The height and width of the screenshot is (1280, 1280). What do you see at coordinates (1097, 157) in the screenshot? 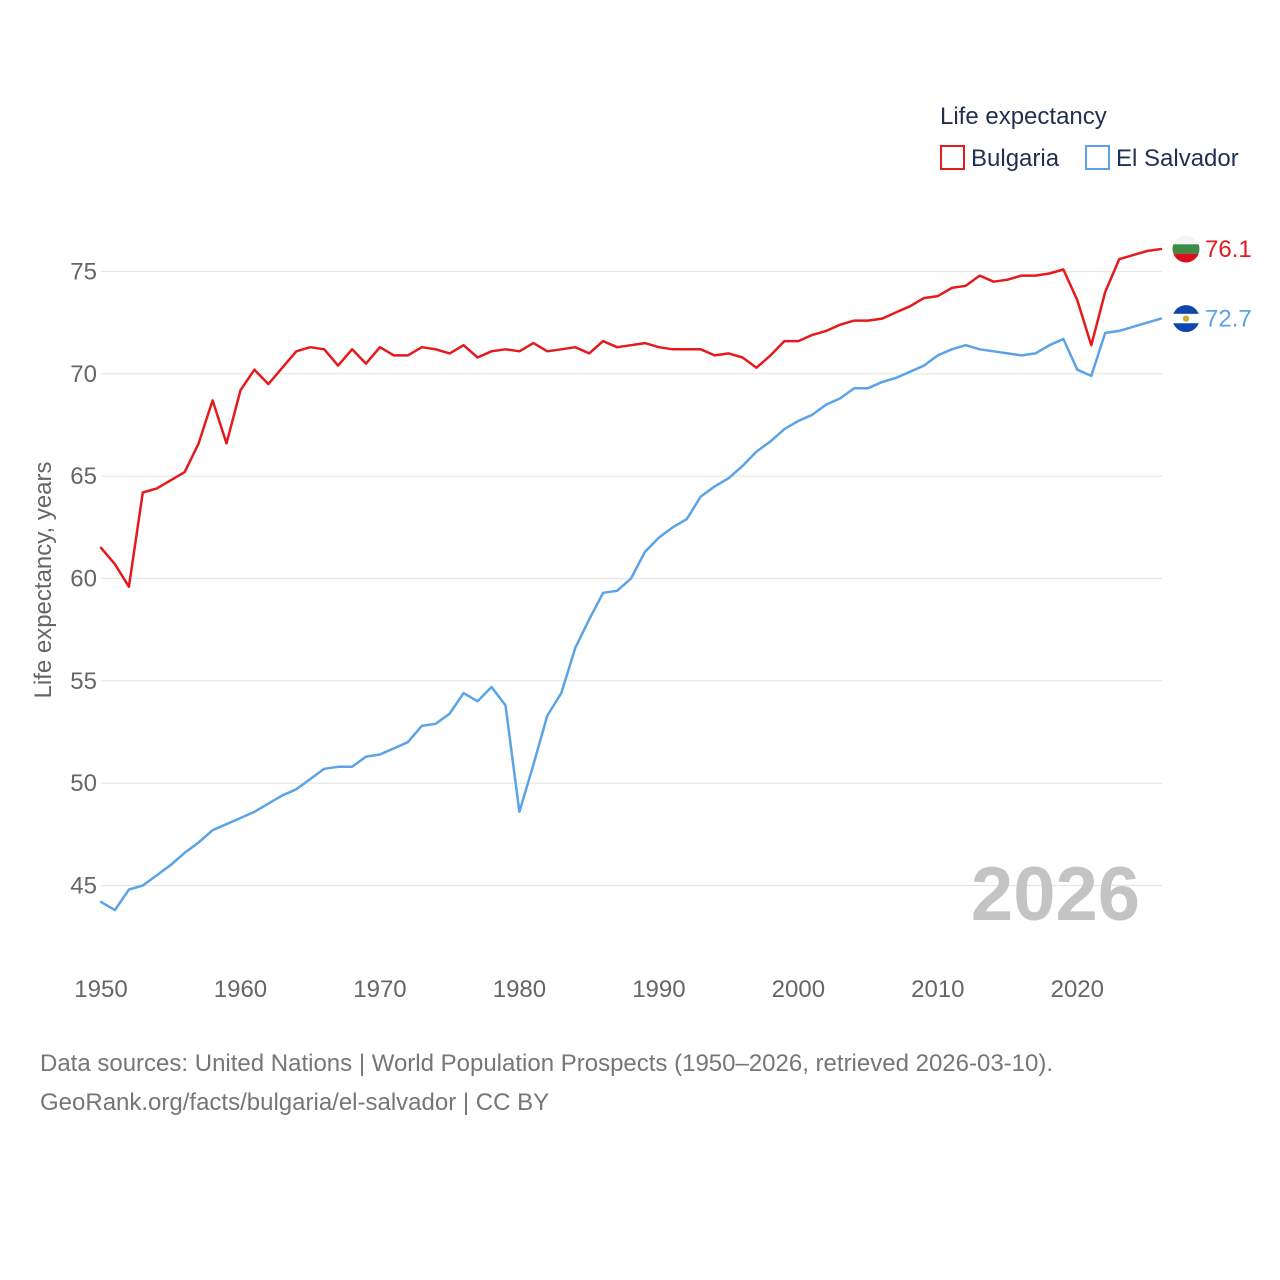
I see `legend-swatch-el-salvador` at bounding box center [1097, 157].